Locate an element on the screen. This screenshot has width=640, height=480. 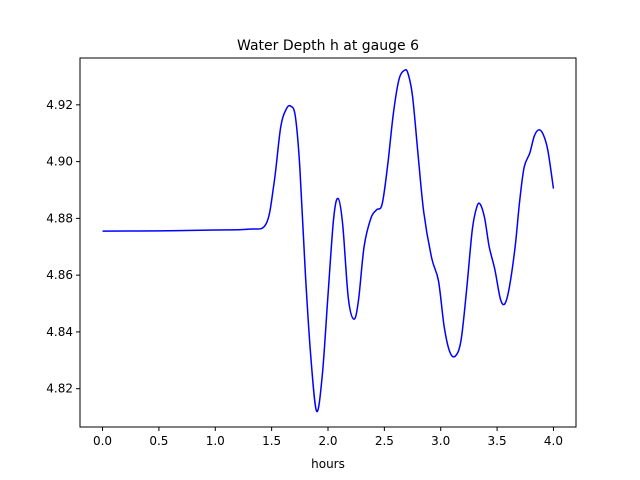
x-tick-label: 1.5 is located at coordinates (271, 441).